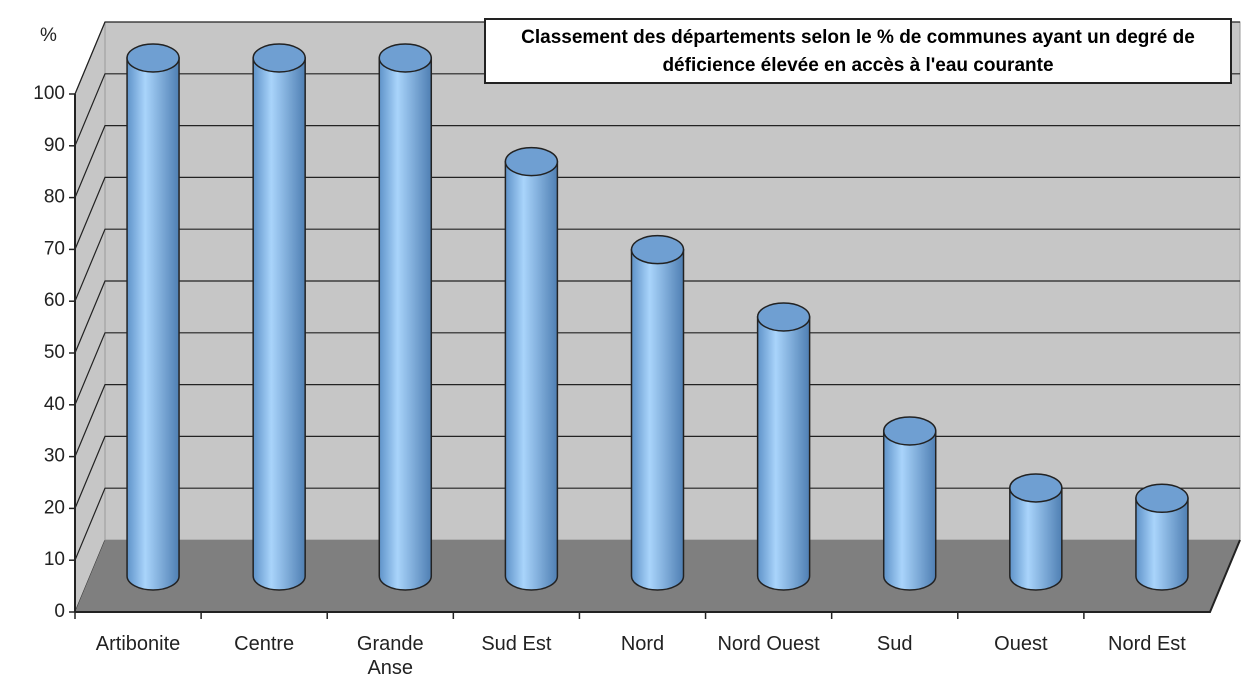  Describe the element at coordinates (264, 644) in the screenshot. I see `x-tick-label: Centre` at that location.